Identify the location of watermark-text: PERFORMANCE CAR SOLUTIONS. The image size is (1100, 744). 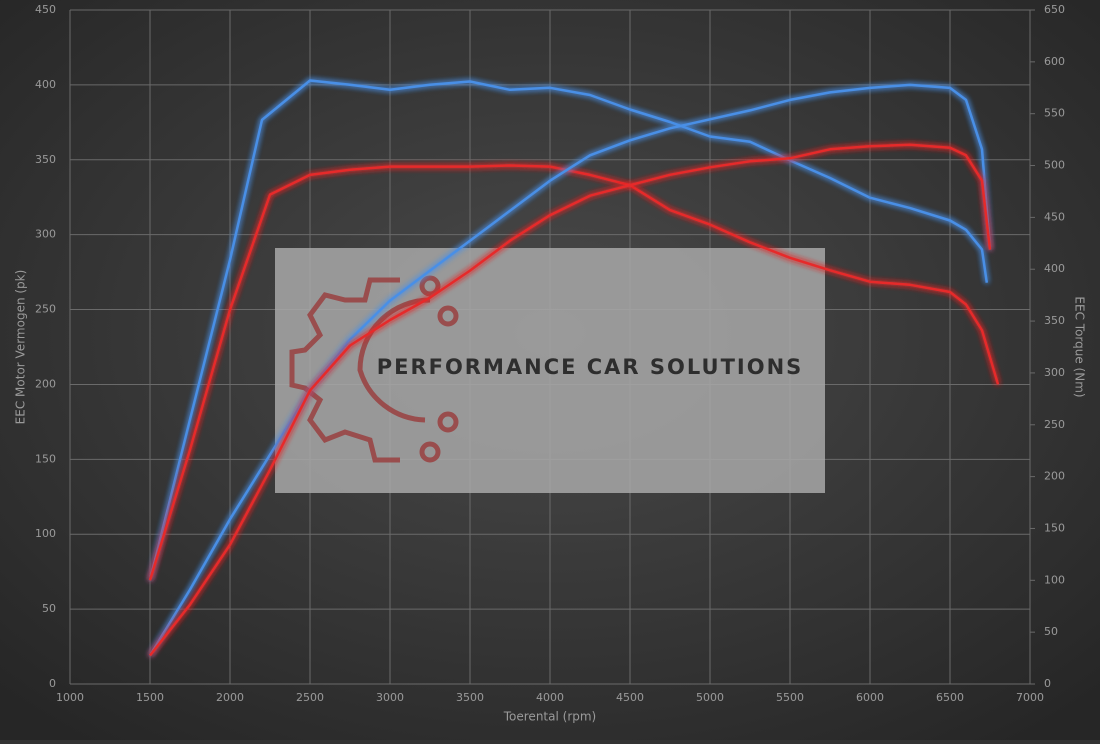
(590, 367).